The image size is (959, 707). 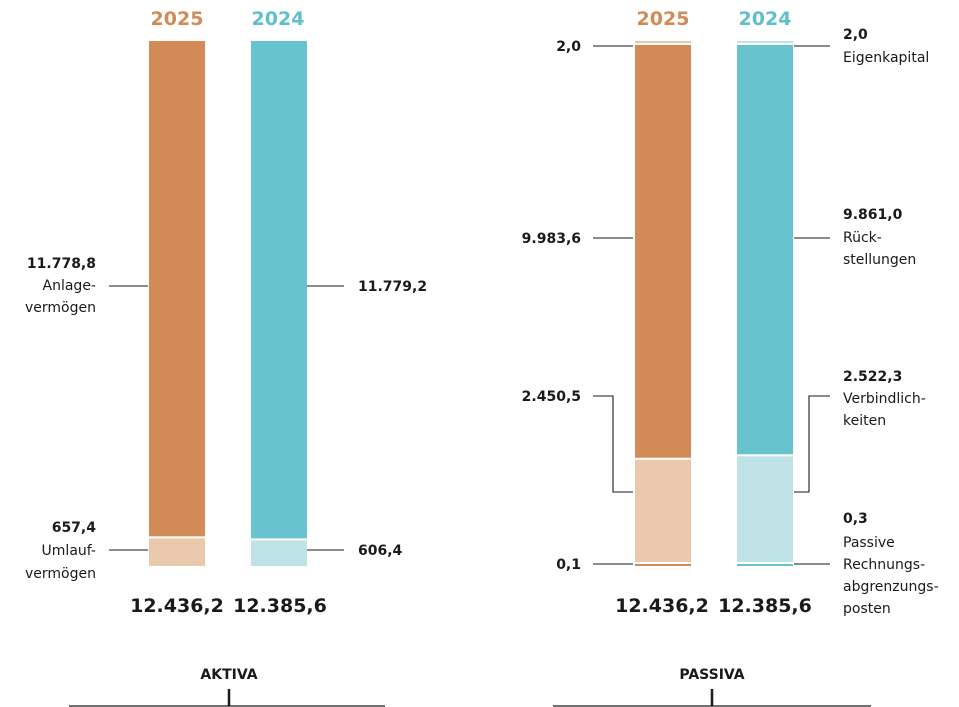 I want to click on total-passiva-2024: 12.385,6, so click(x=765, y=606).